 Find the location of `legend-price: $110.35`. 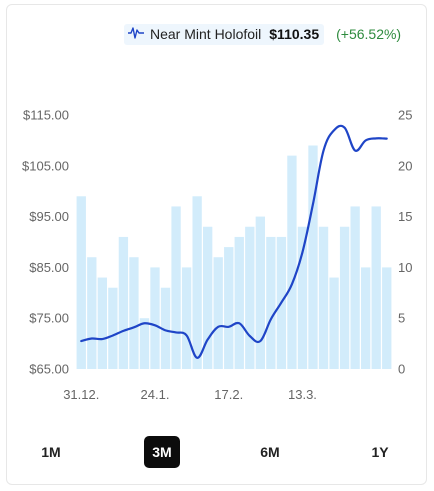

legend-price: $110.35 is located at coordinates (294, 34).